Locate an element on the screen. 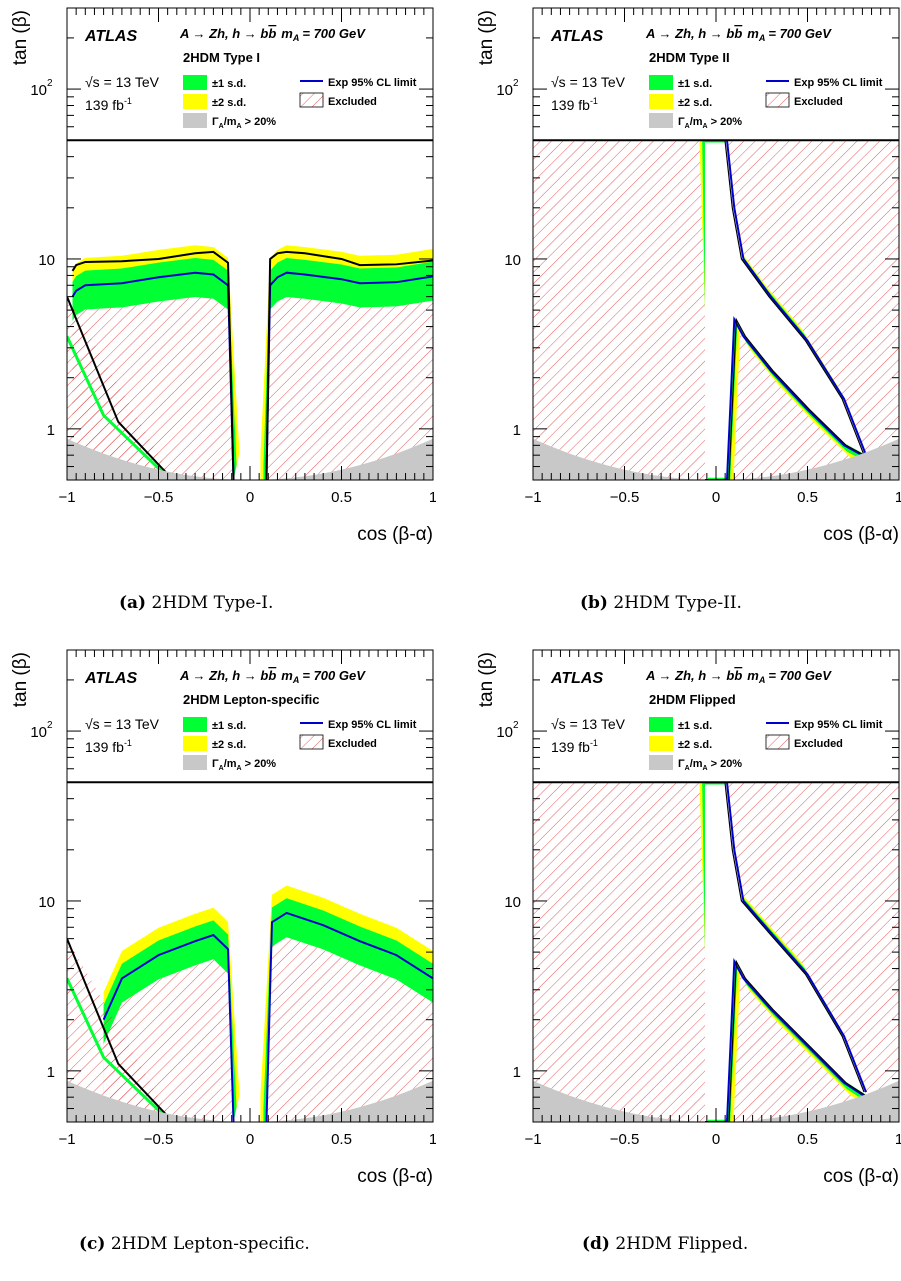 The width and height of the screenshot is (901, 1281). caption-c: (c) 2HDM Lepton-specific. is located at coordinates (194, 1244).